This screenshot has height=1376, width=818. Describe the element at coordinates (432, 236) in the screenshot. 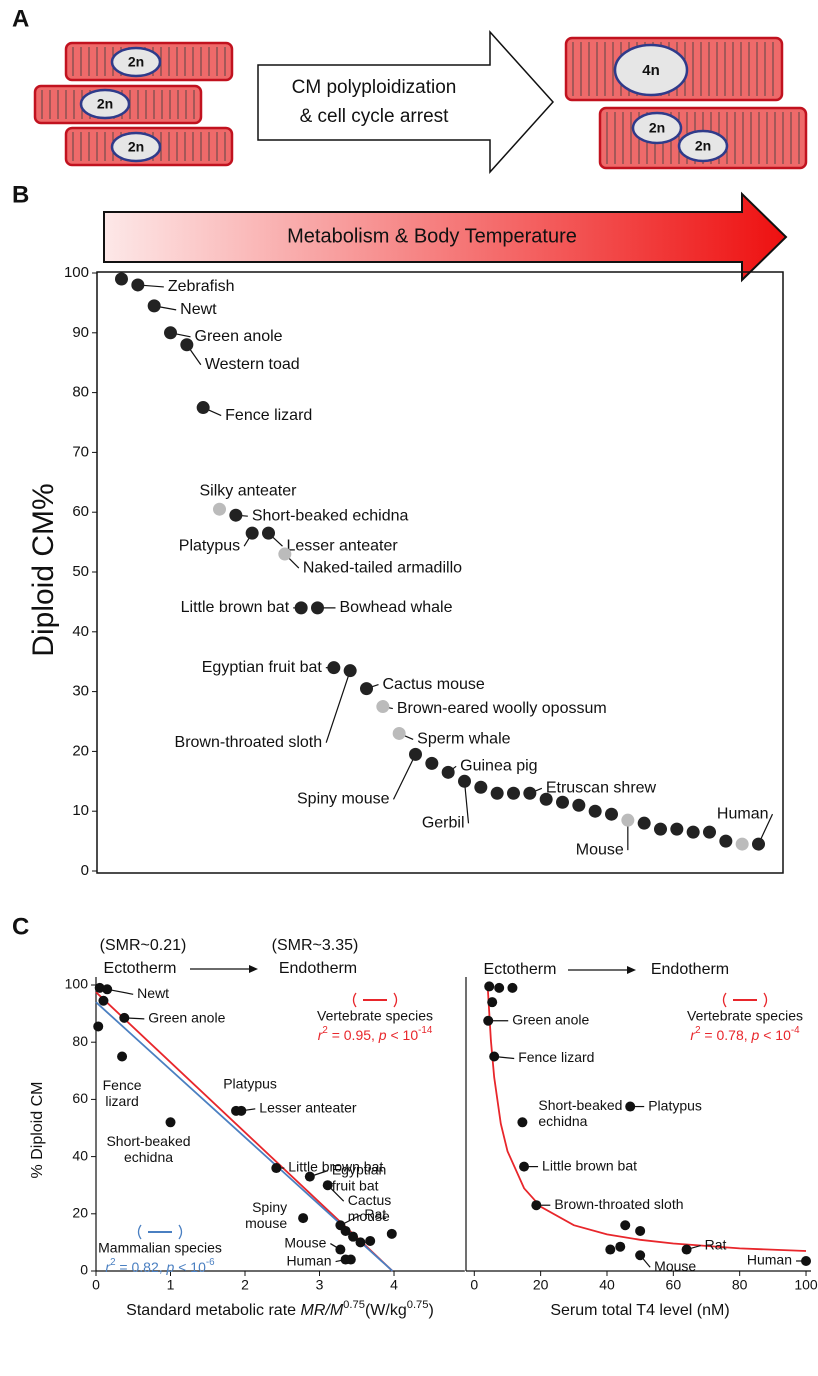

I see `gradient-arrow-label: Metabolism & Body Temperature` at that location.